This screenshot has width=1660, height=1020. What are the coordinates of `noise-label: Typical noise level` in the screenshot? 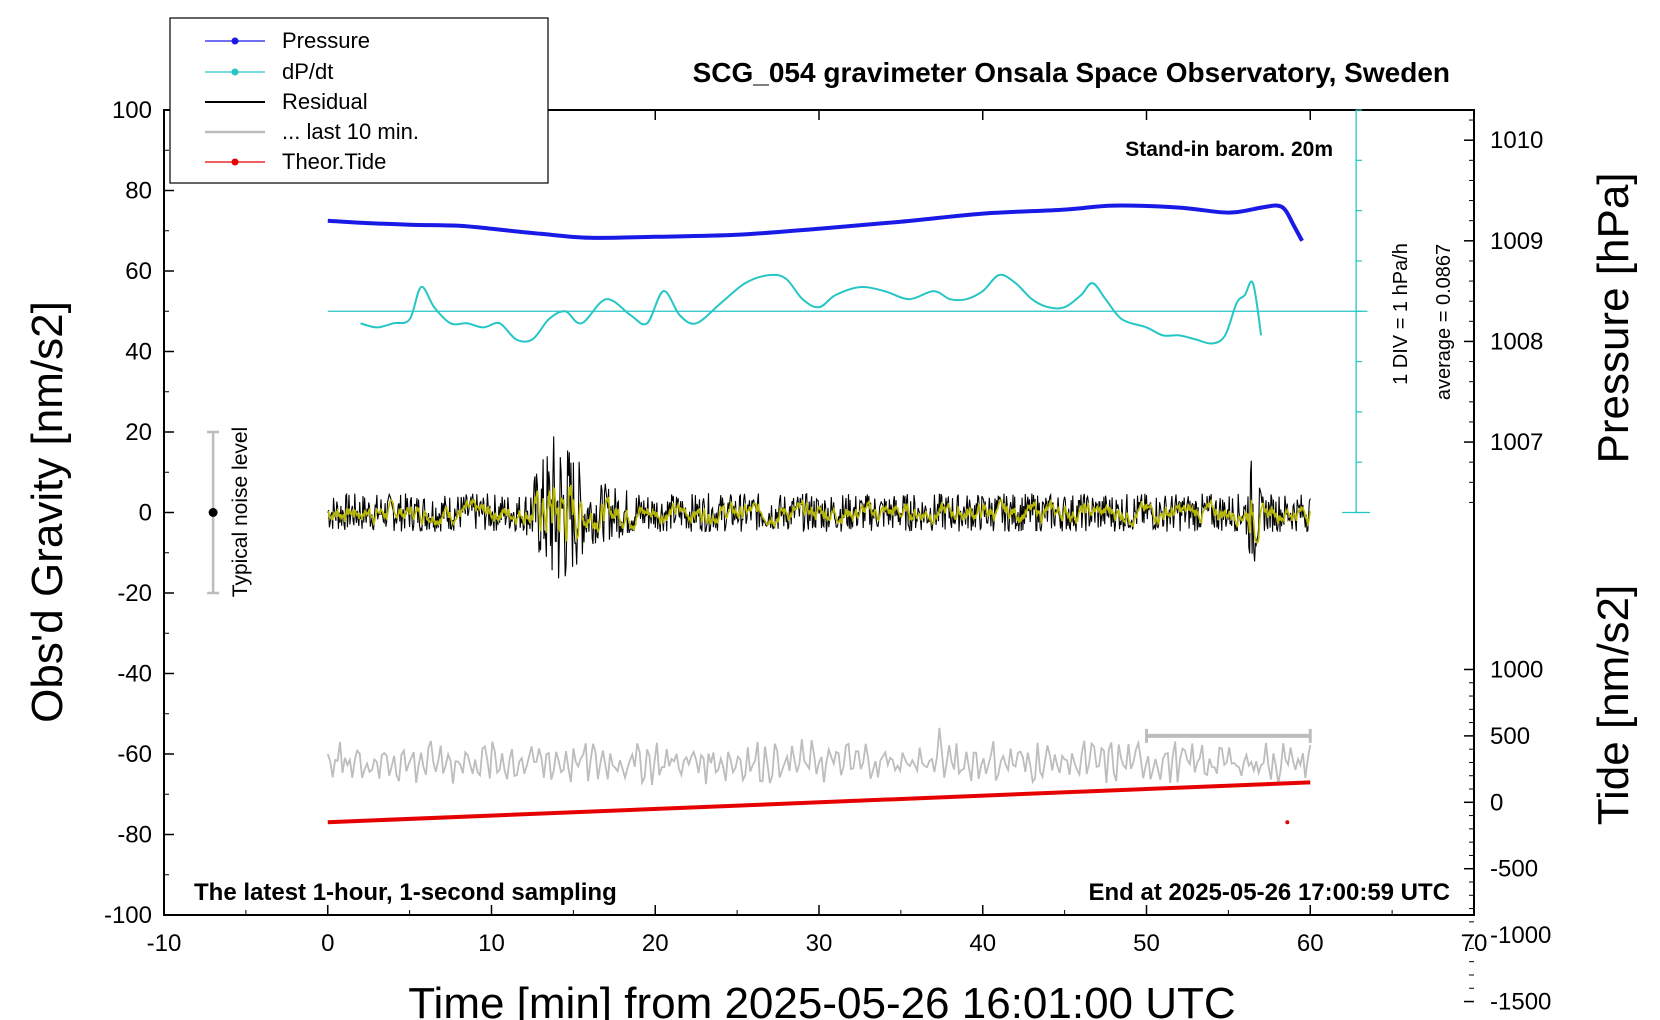 It's located at (240, 512).